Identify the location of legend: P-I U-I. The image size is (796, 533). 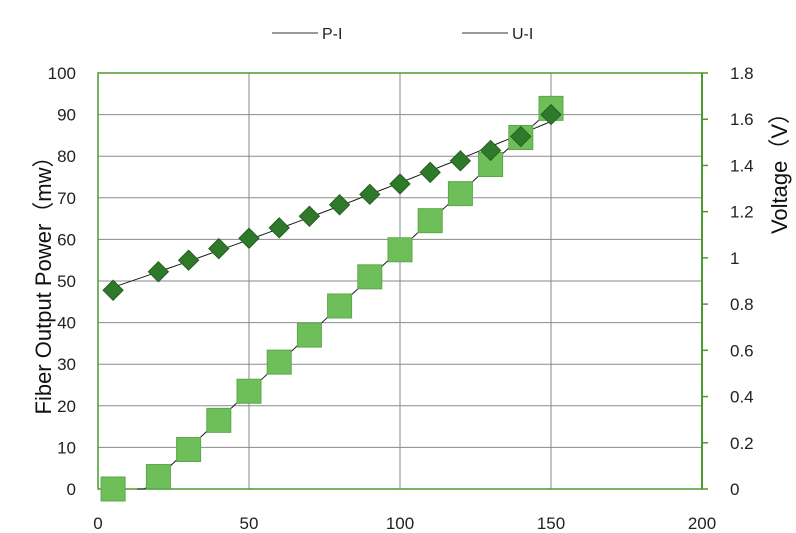
(402, 34).